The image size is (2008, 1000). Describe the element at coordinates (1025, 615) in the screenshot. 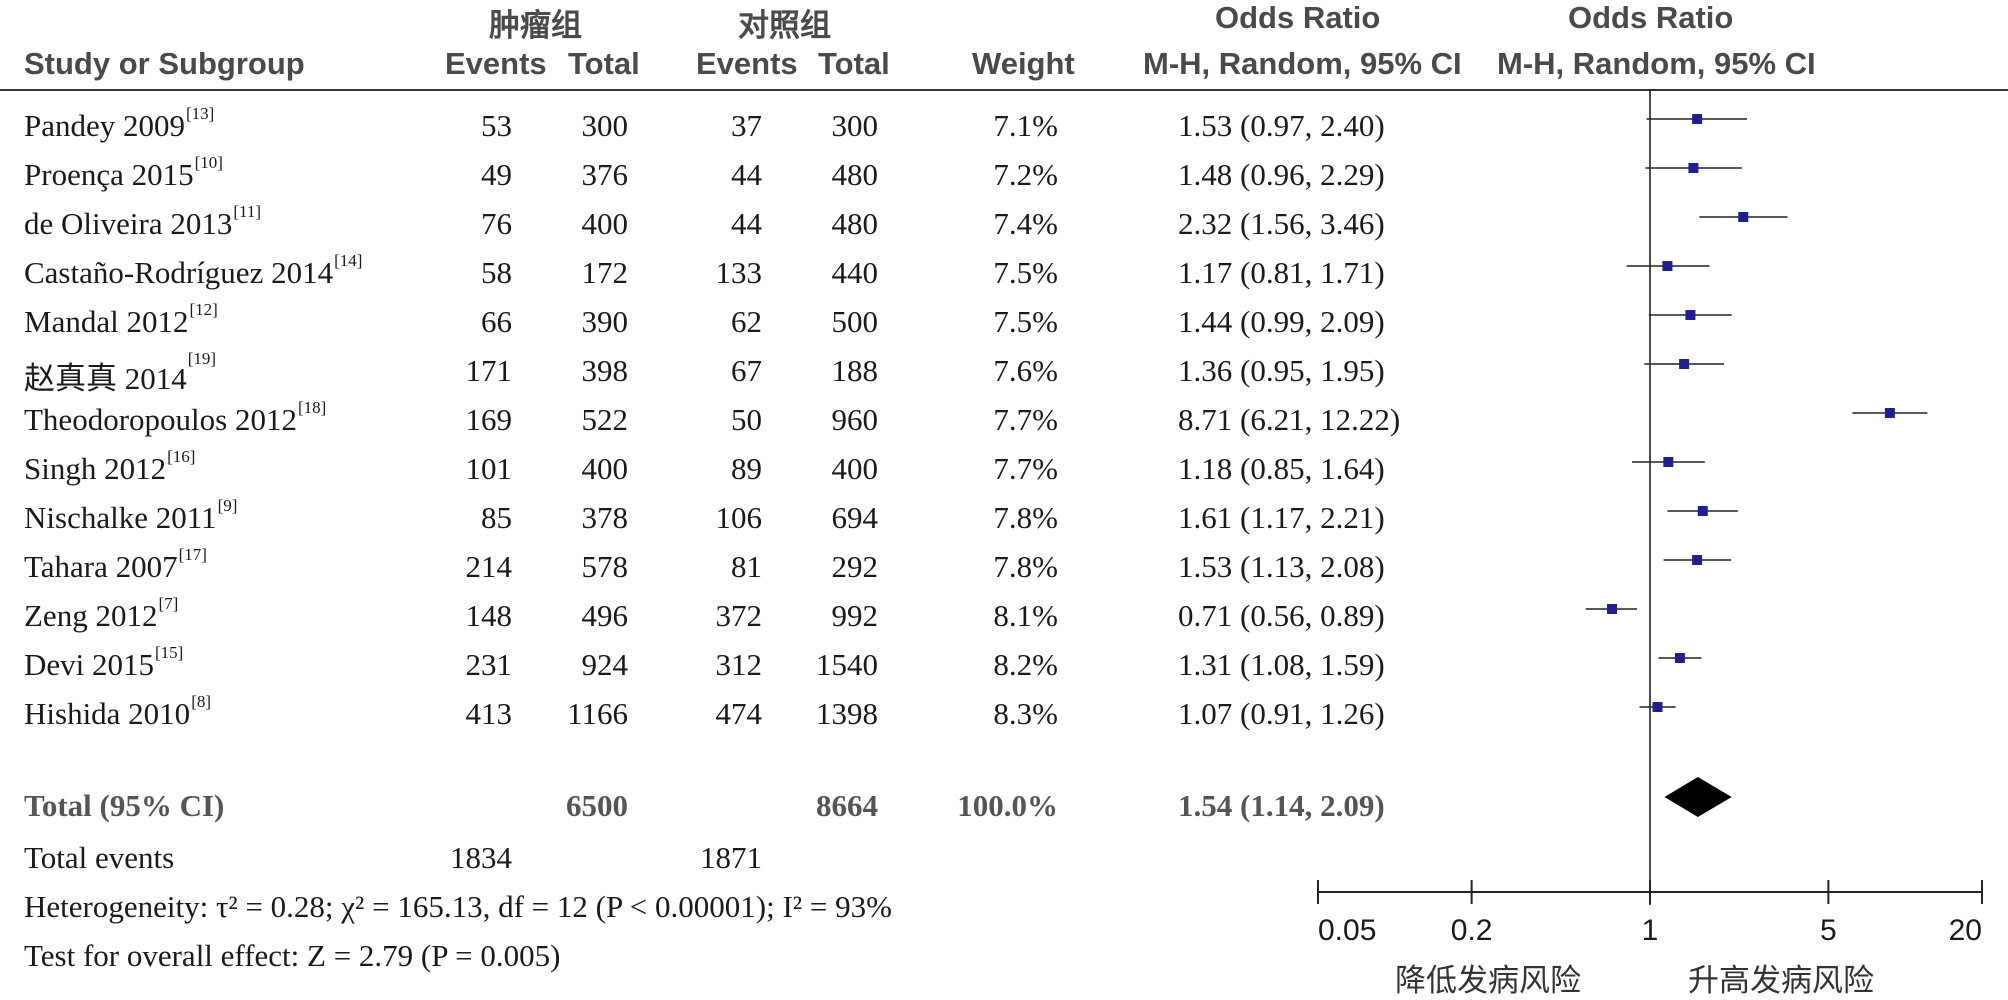

I see `study-weight: 8.1%` at that location.